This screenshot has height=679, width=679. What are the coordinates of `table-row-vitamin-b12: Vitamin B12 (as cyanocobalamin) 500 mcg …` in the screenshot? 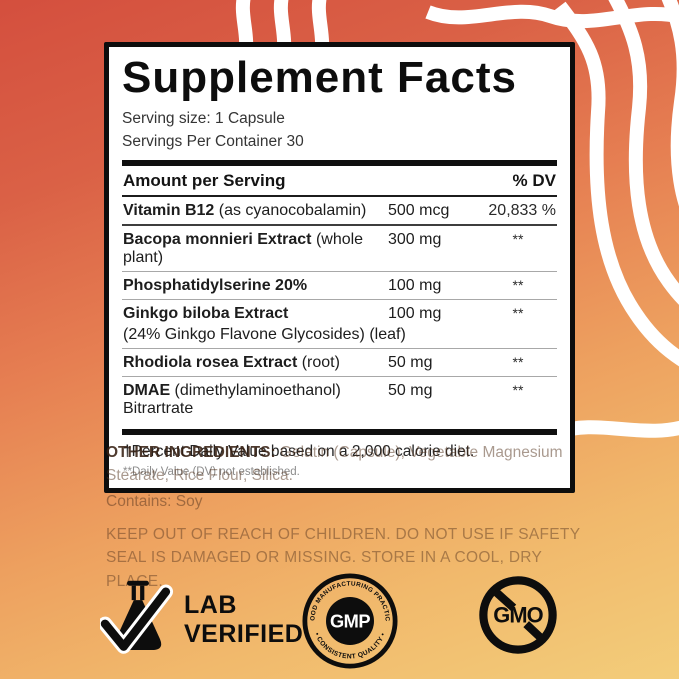 It's located at (339, 212).